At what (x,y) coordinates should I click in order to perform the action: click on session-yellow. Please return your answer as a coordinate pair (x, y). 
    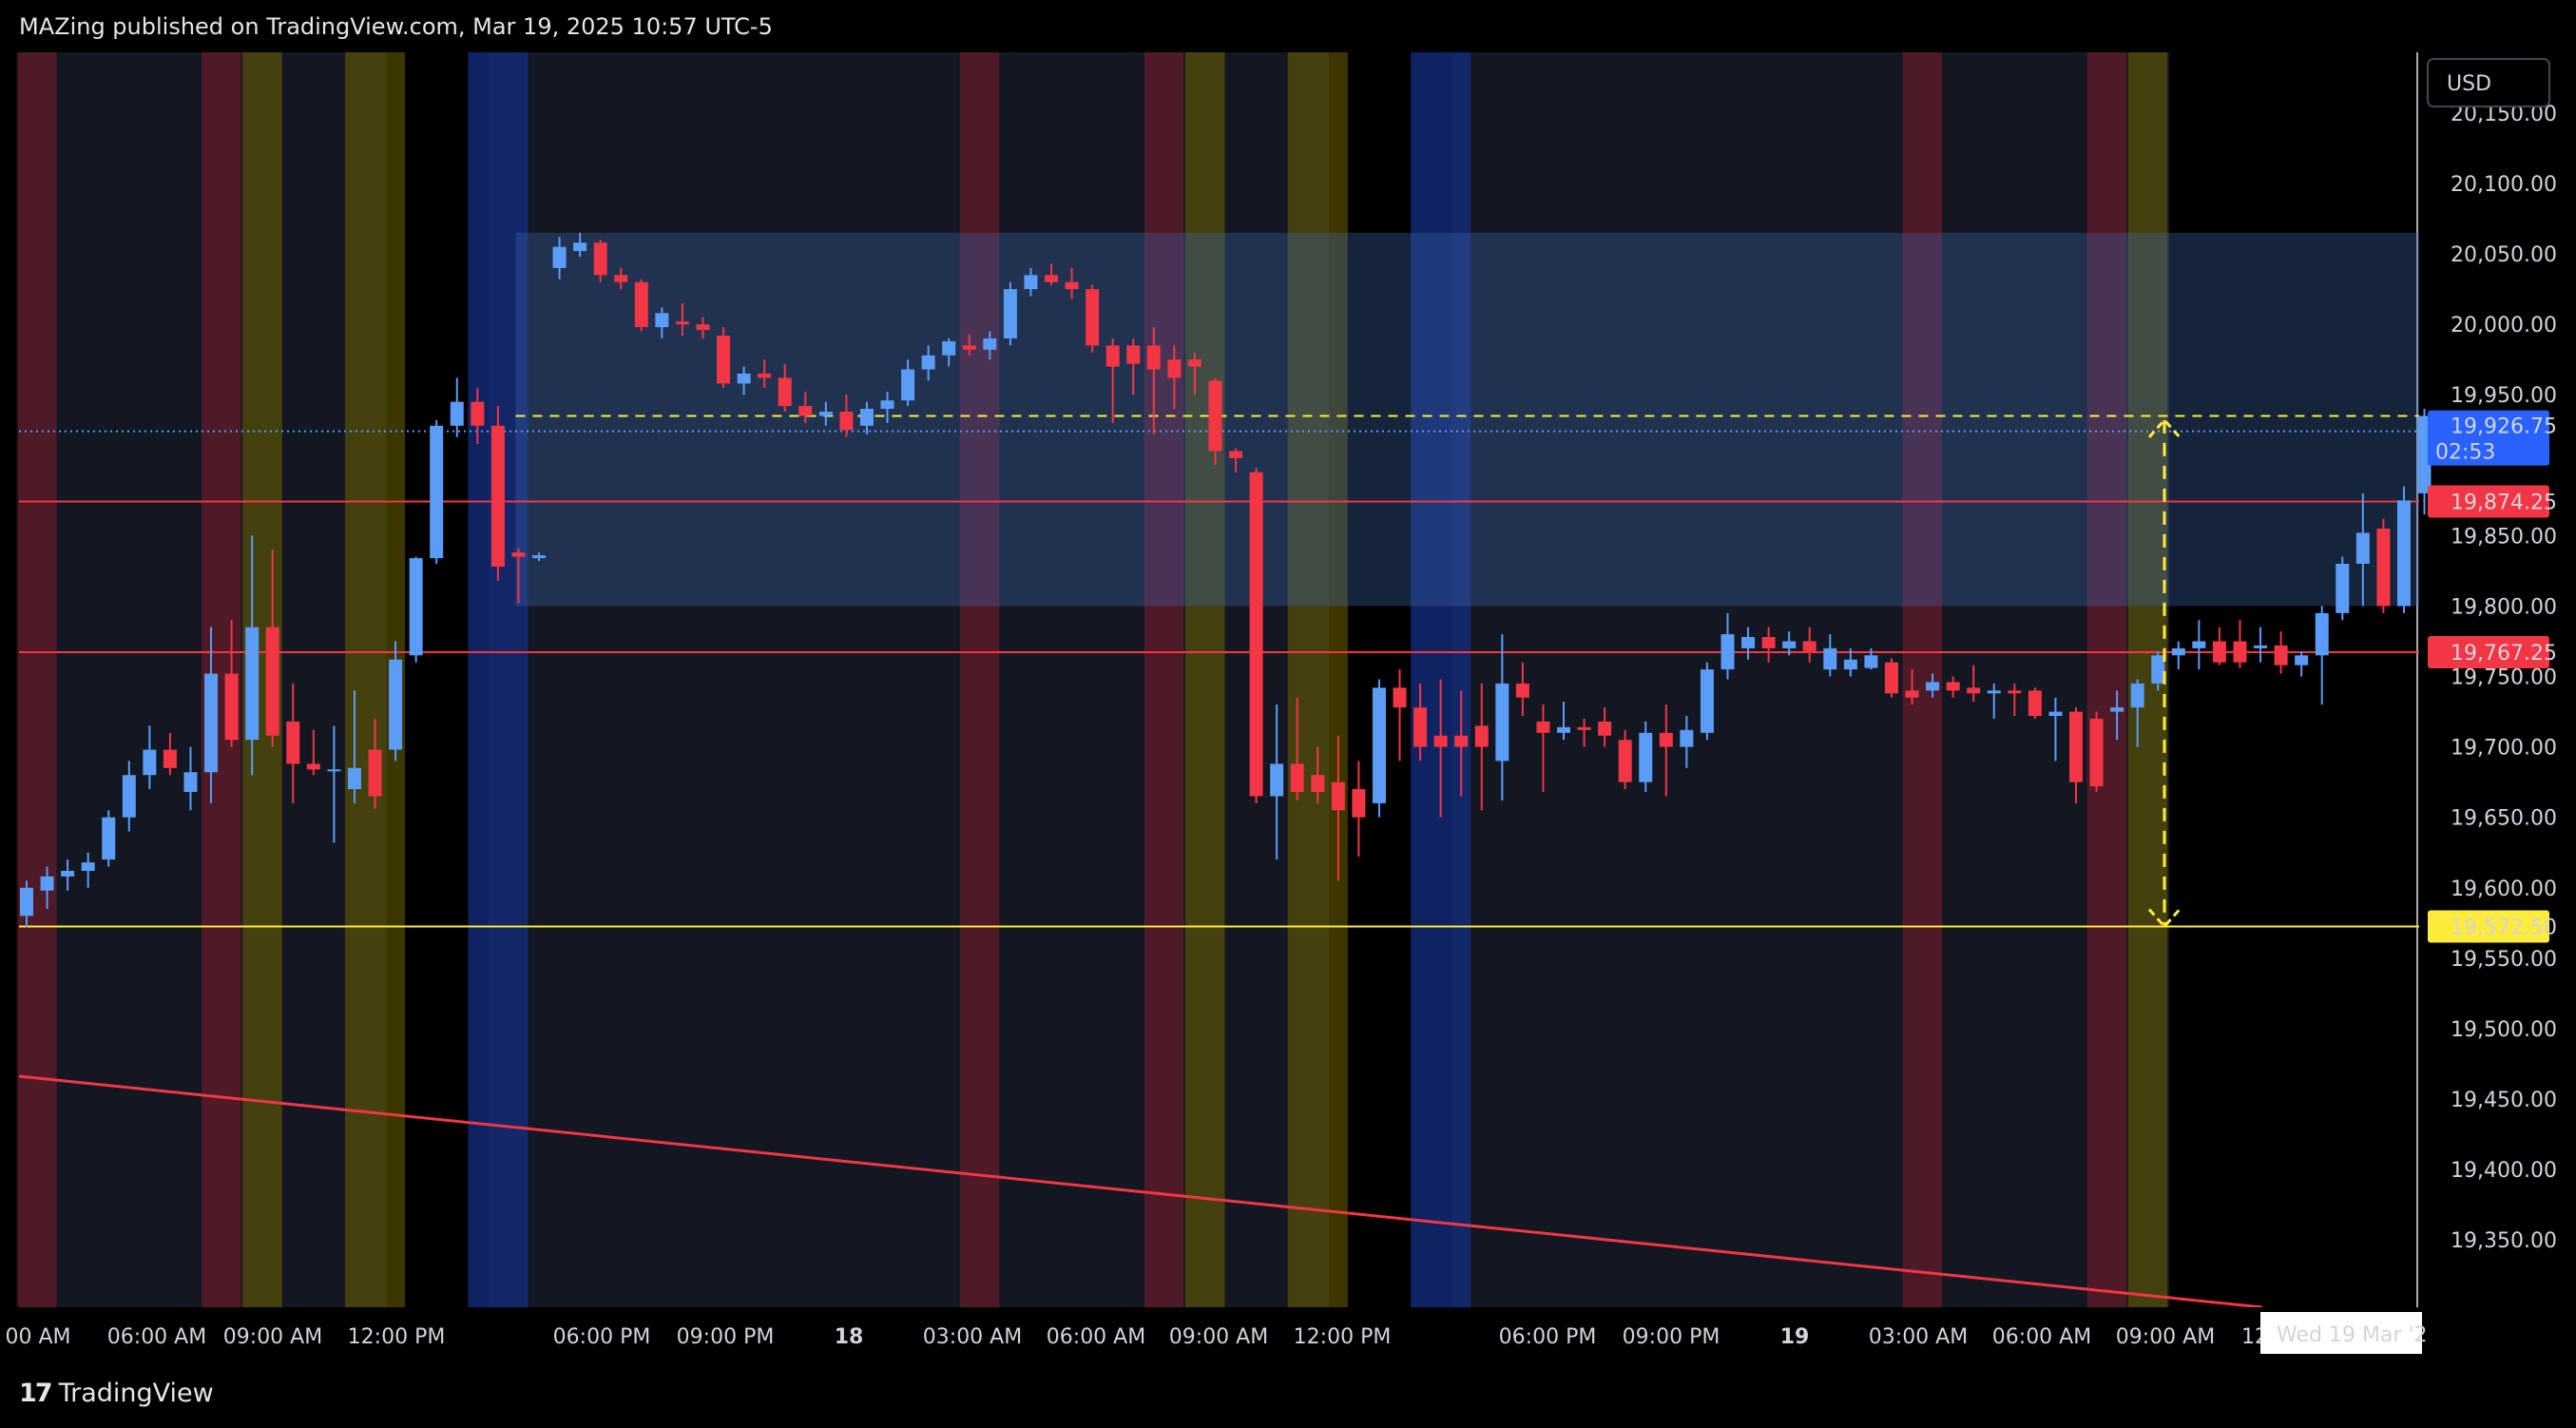
    Looking at the image, I should click on (1317, 679).